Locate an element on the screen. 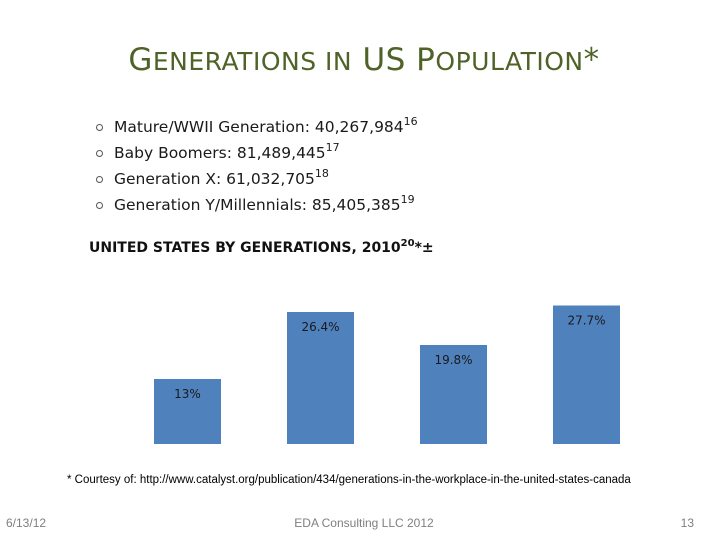 The width and height of the screenshot is (728, 546). footer-company: EDA Consulting LLC 2012 is located at coordinates (364, 523).